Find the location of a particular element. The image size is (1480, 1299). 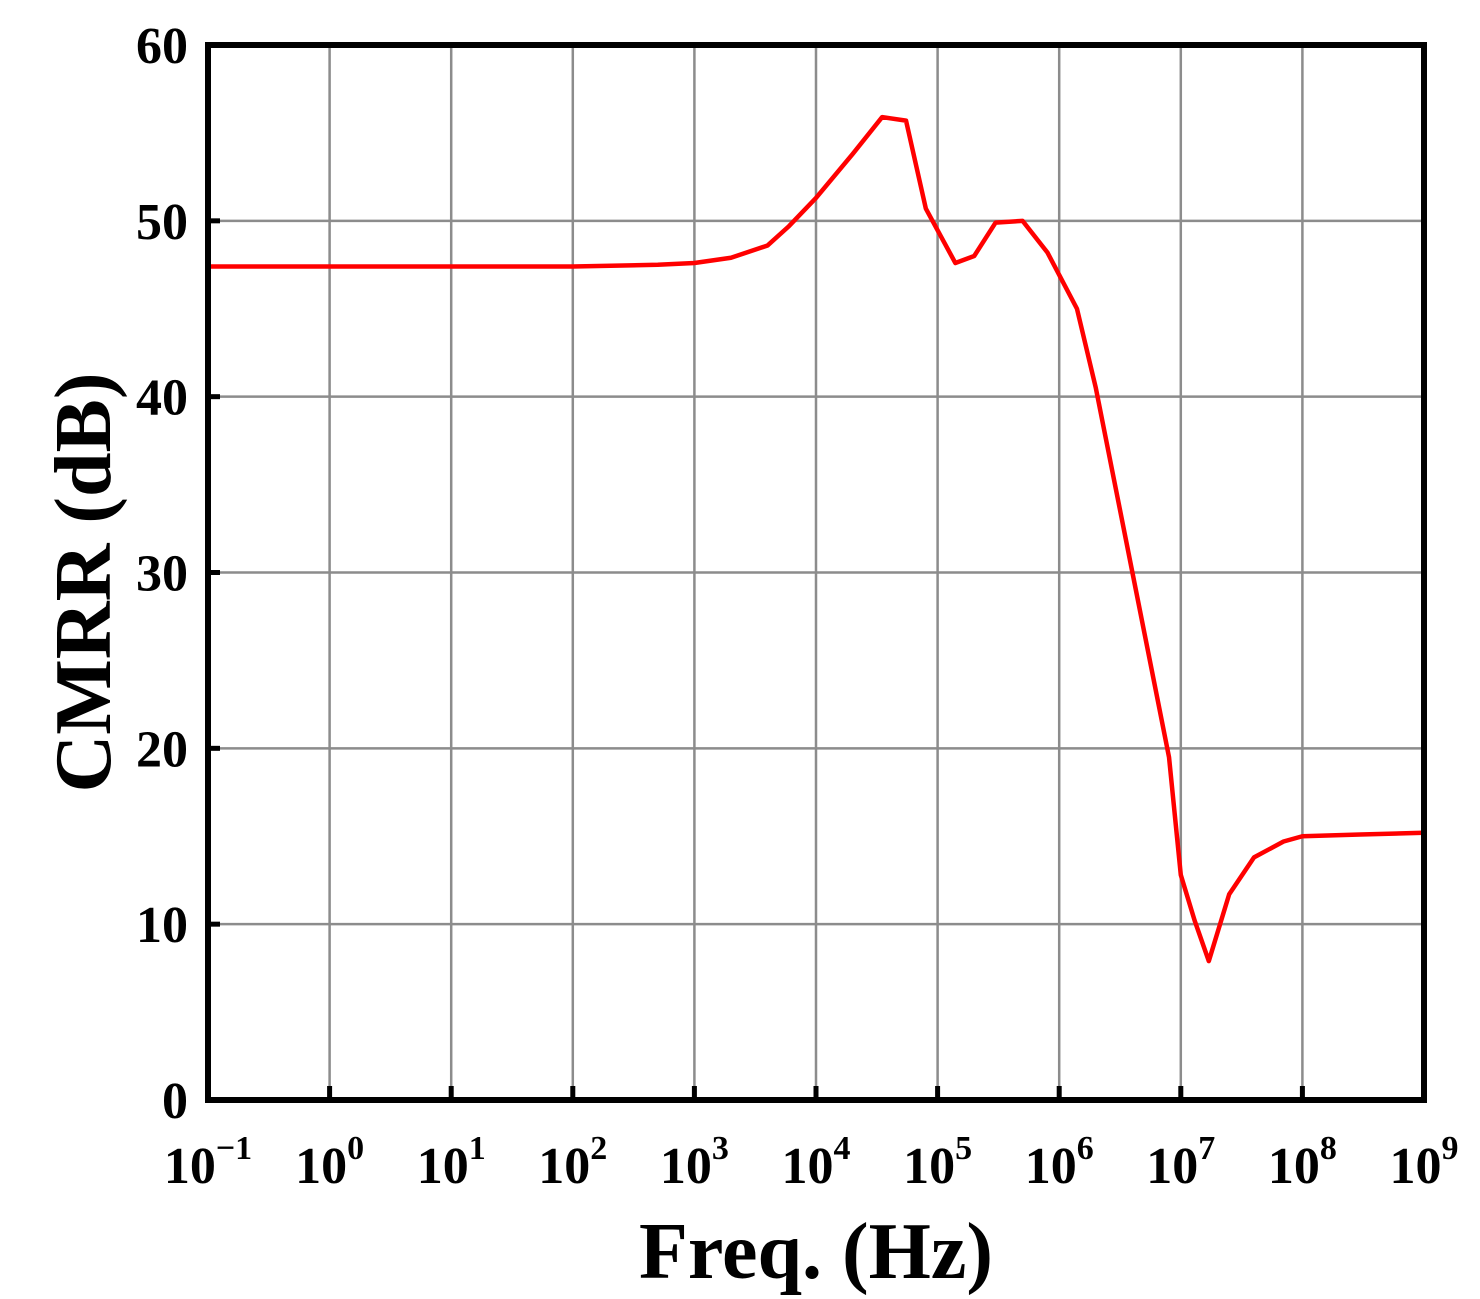

y-tick-labels: 0 10 20 30 40 50 60 is located at coordinates (162, 574).